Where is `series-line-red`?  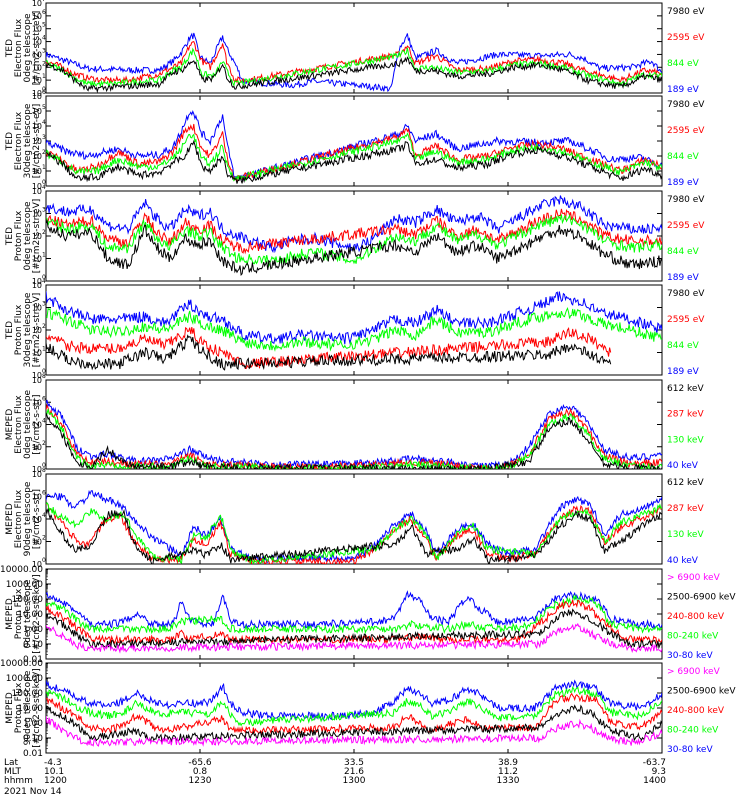
series-line-red is located at coordinates (329, 348).